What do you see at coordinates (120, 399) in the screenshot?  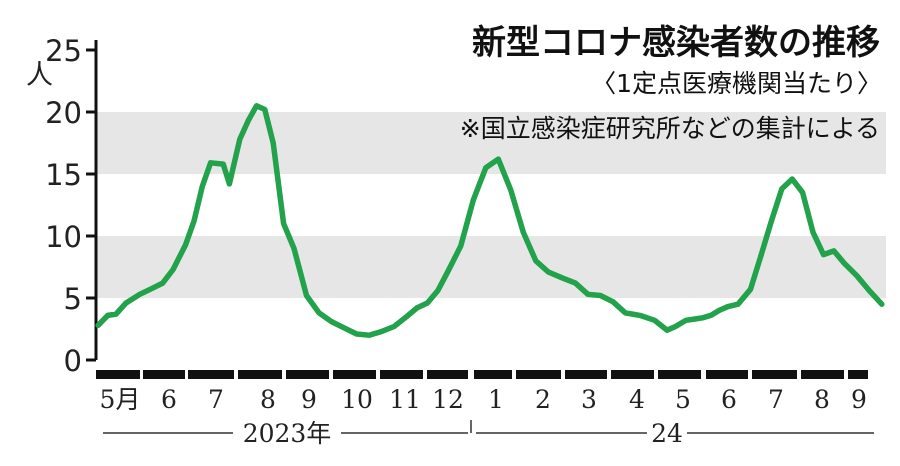 I see `month-label: 5月` at bounding box center [120, 399].